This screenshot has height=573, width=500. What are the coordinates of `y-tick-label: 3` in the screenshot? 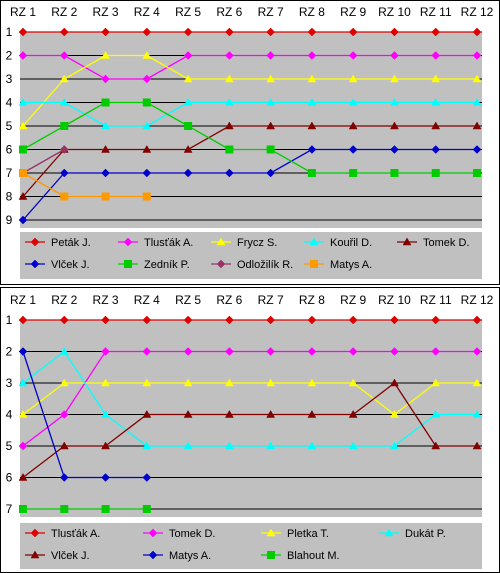 It's located at (9, 383).